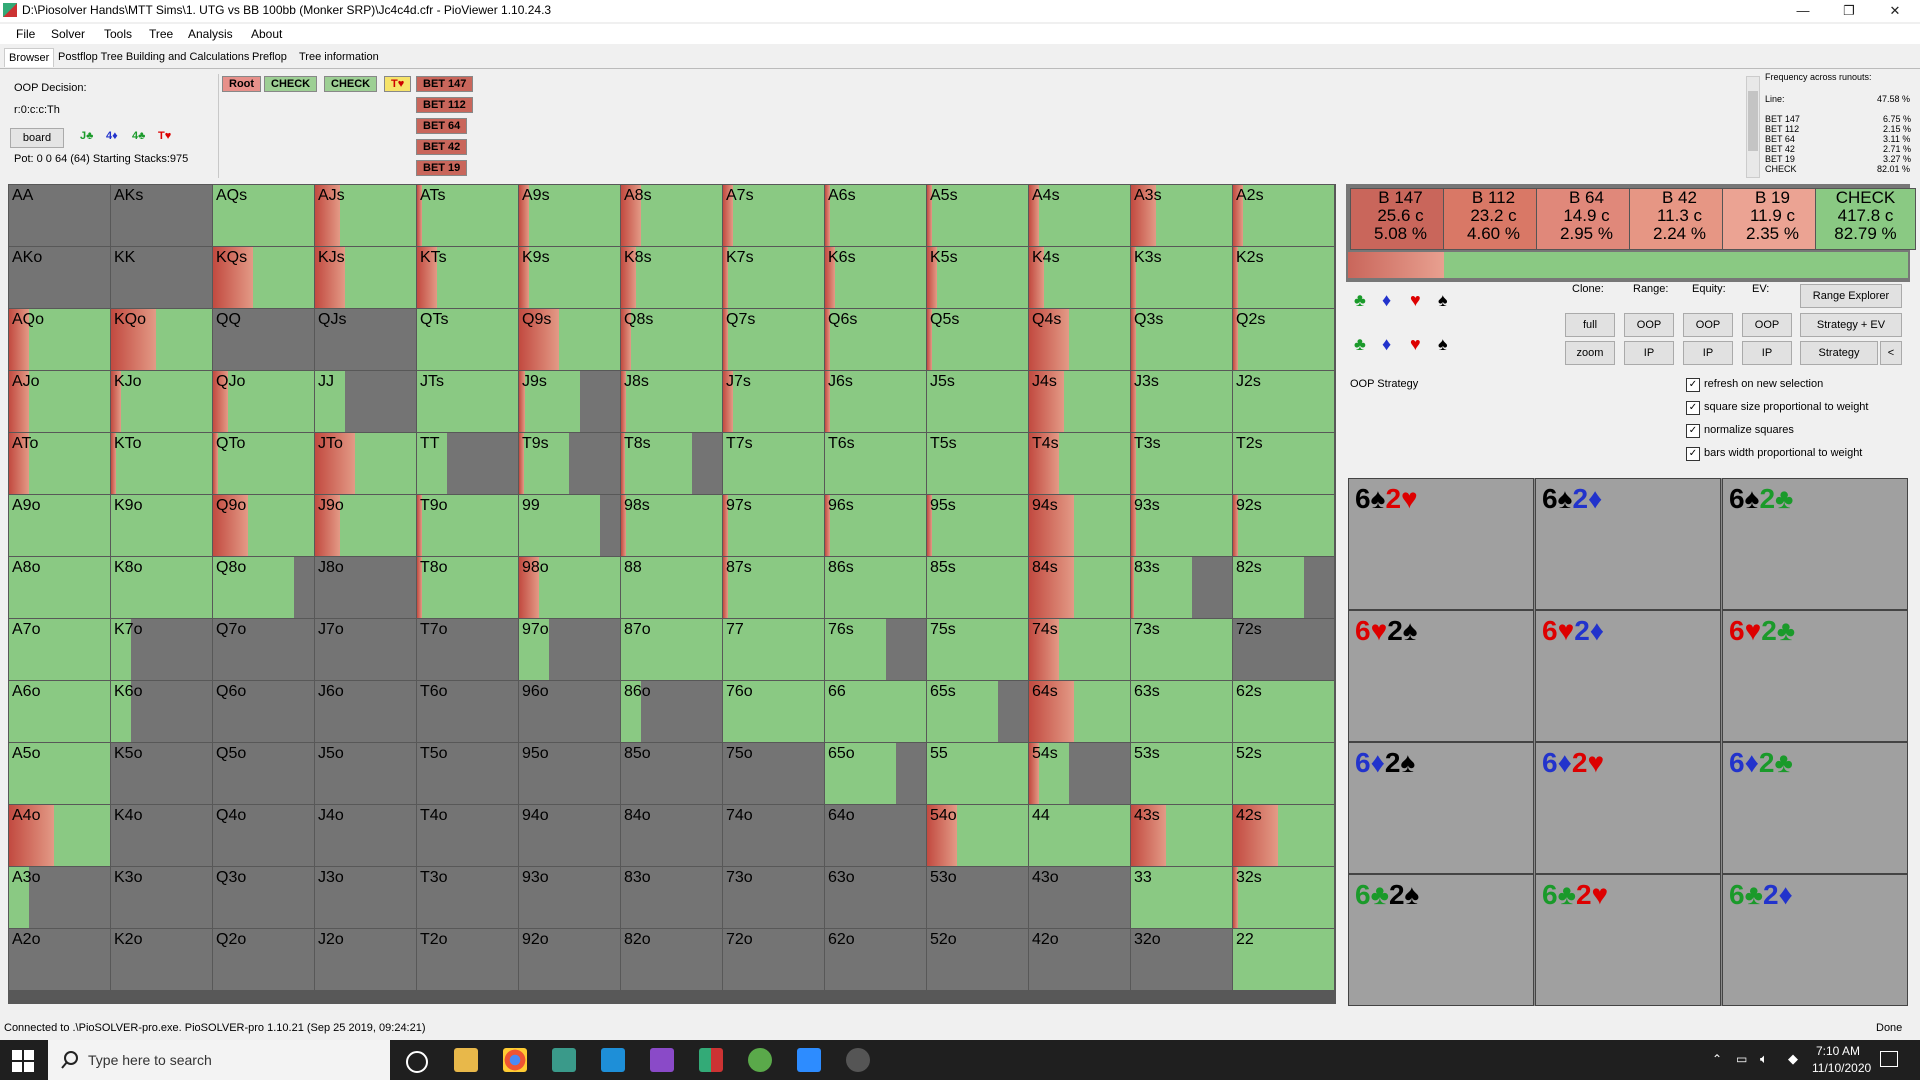  I want to click on hand-cell: T4o, so click(467, 835).